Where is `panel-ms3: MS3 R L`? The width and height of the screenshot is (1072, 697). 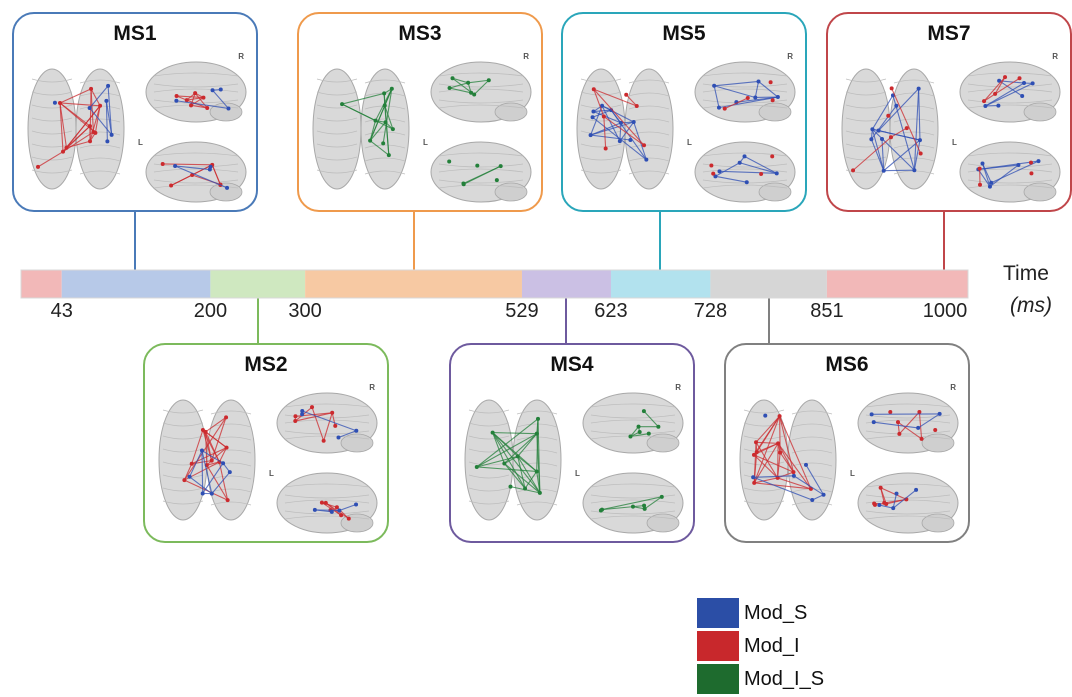
panel-ms3: MS3 R L is located at coordinates (420, 112).